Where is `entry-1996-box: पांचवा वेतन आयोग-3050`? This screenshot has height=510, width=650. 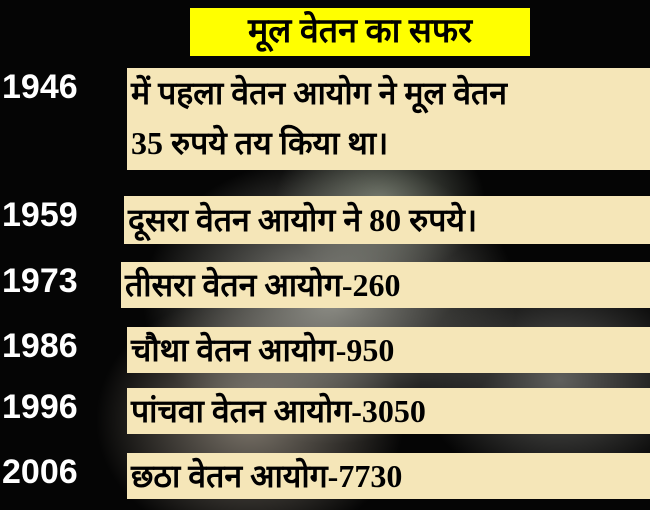
entry-1996-box: पांचवा वेतन आयोग-3050 is located at coordinates (388, 411).